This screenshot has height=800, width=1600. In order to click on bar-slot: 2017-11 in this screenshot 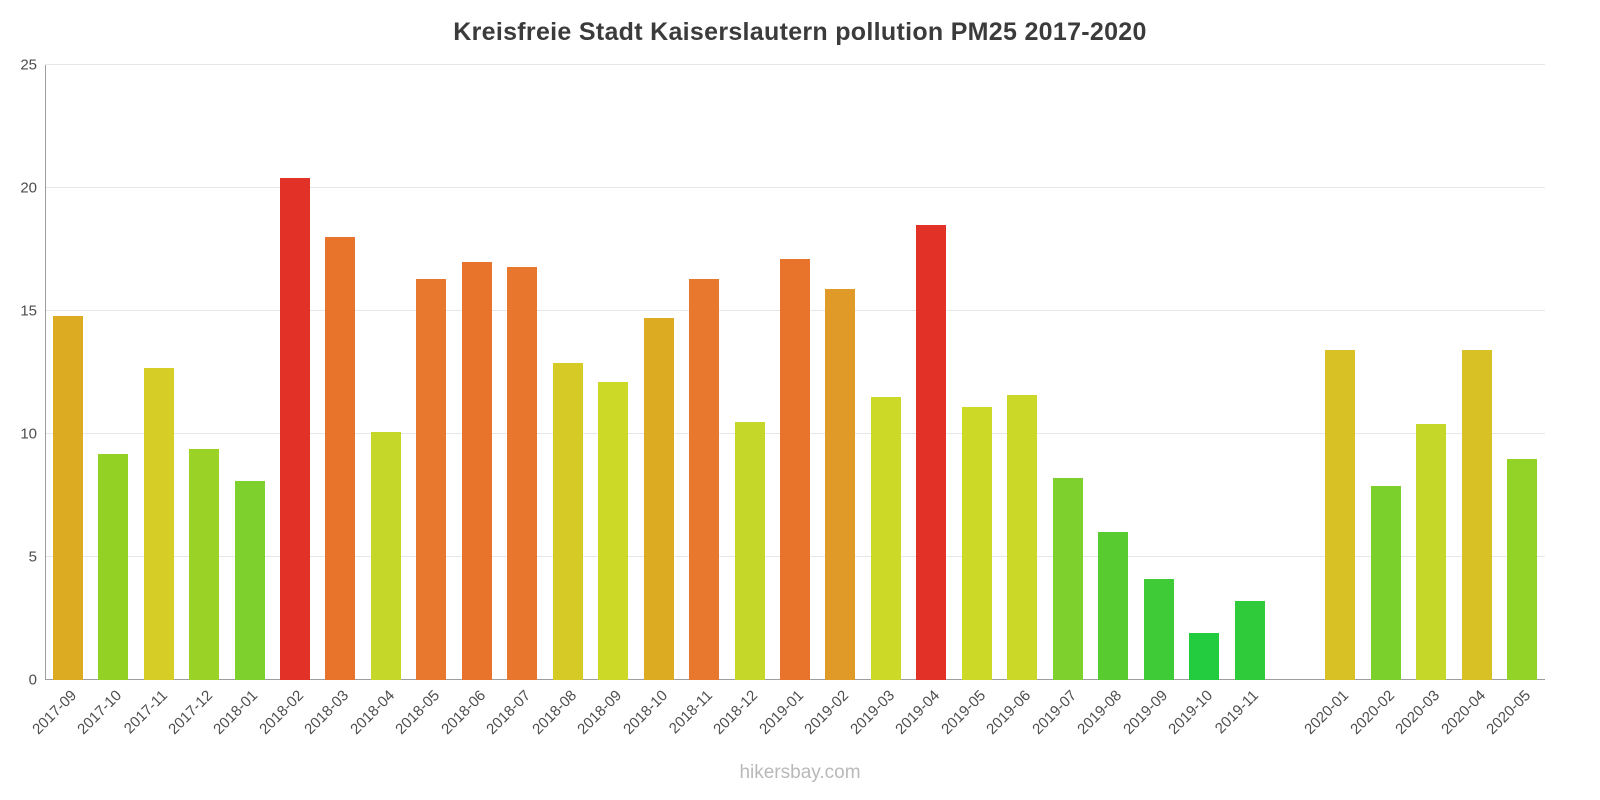, I will do `click(151, 401)`.